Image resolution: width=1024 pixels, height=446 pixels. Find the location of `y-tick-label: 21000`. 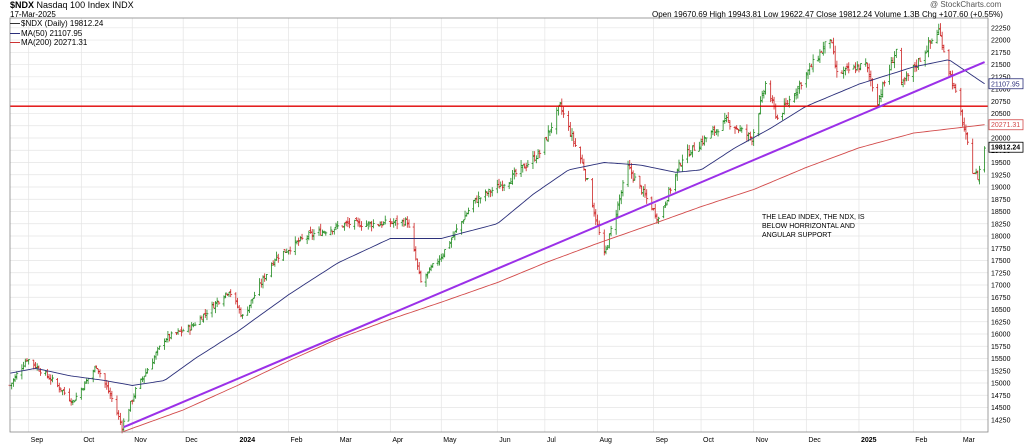

y-tick-label: 21000 is located at coordinates (1001, 90).